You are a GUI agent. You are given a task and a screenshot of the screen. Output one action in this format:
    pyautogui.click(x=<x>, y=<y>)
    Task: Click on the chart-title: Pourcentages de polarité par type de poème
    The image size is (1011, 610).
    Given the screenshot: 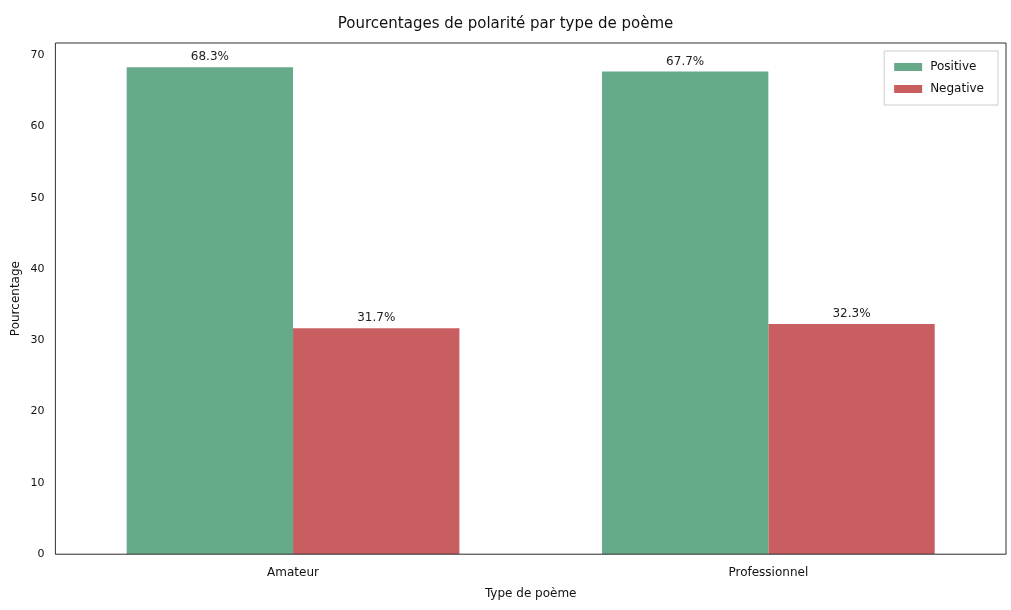 What is the action you would take?
    pyautogui.click(x=505, y=22)
    